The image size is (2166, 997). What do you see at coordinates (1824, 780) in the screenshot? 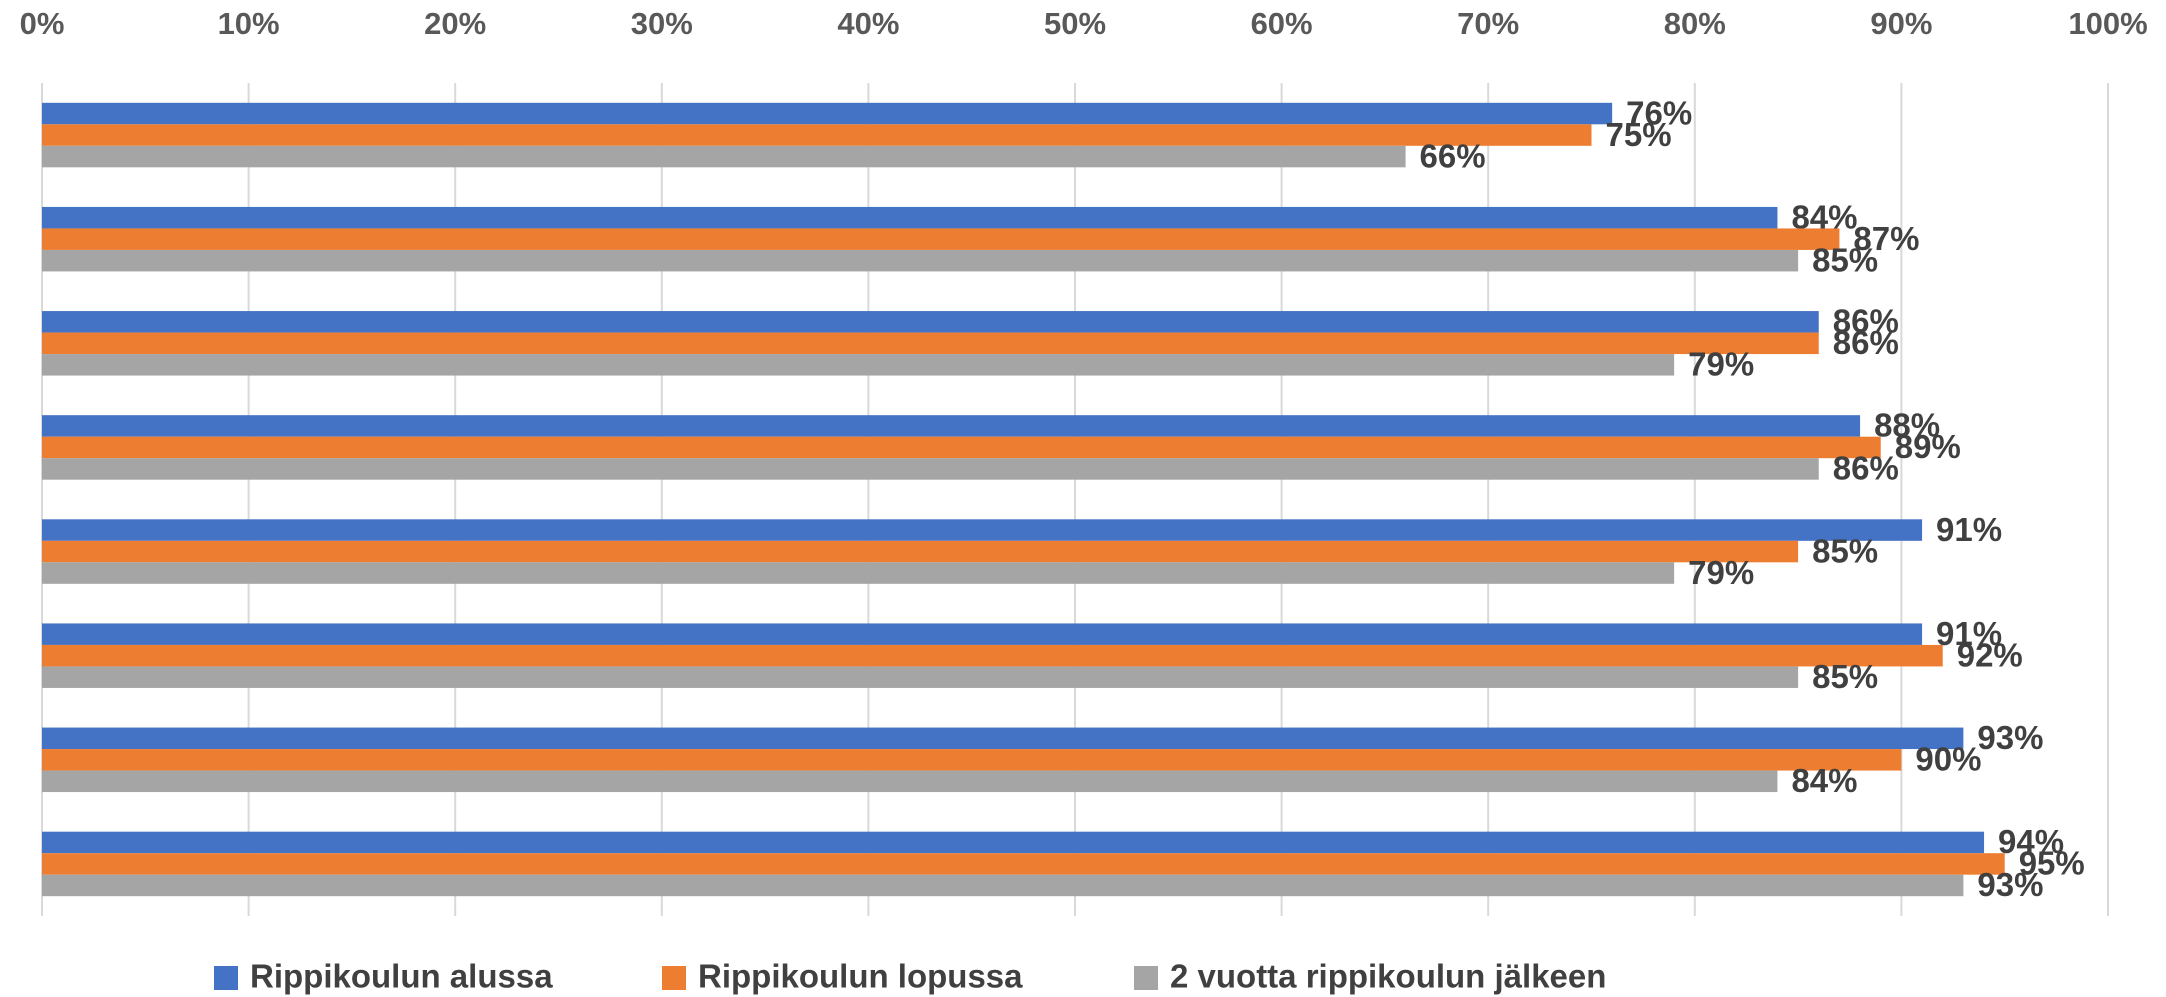
I see `data-label: 84%` at bounding box center [1824, 780].